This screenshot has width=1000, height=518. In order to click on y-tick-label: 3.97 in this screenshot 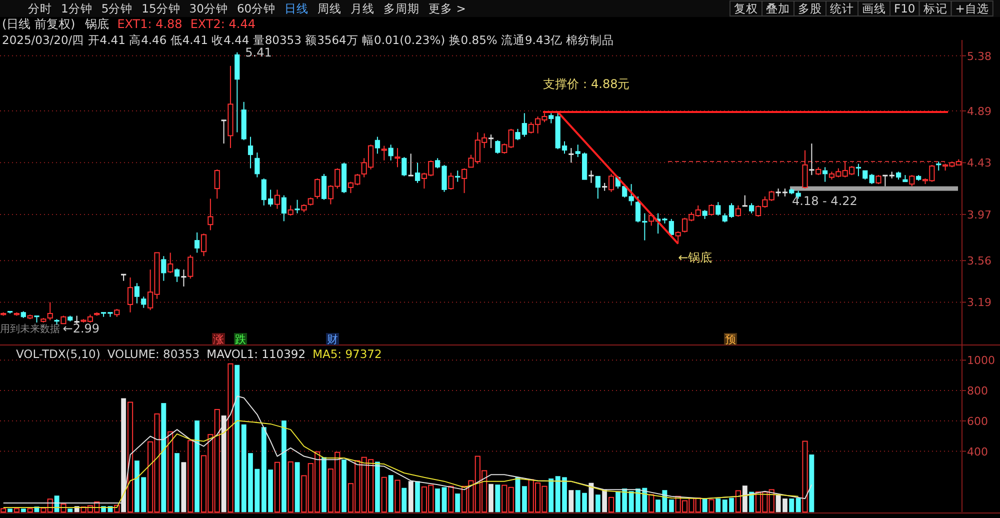, I will do `click(979, 215)`.